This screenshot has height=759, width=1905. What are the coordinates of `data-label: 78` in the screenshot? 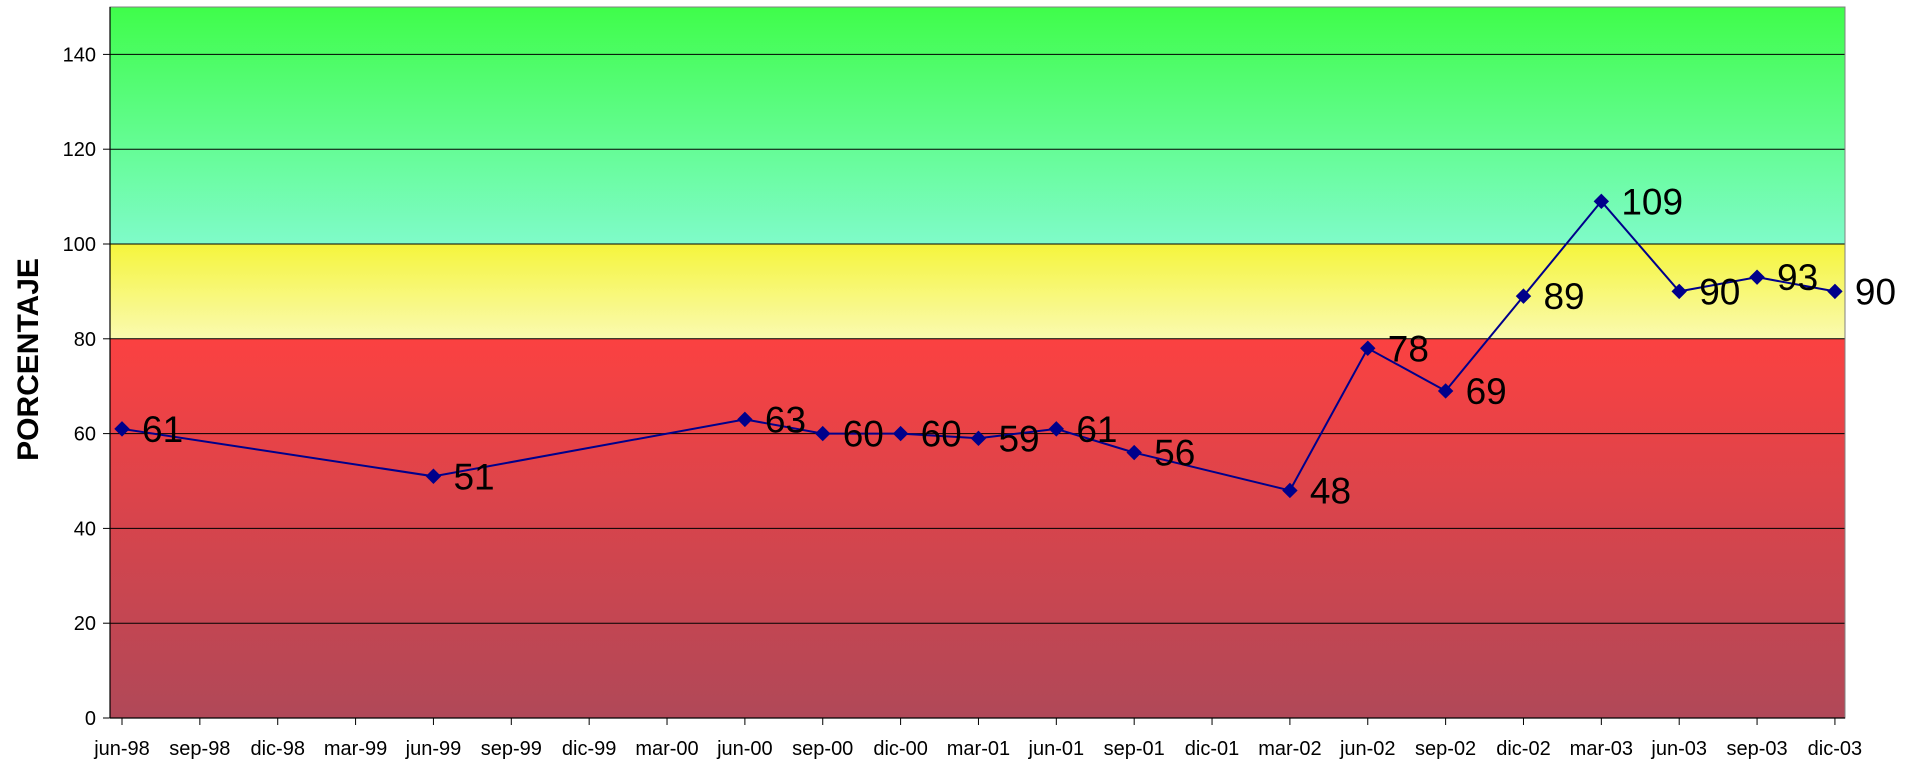 It's located at (1408, 348).